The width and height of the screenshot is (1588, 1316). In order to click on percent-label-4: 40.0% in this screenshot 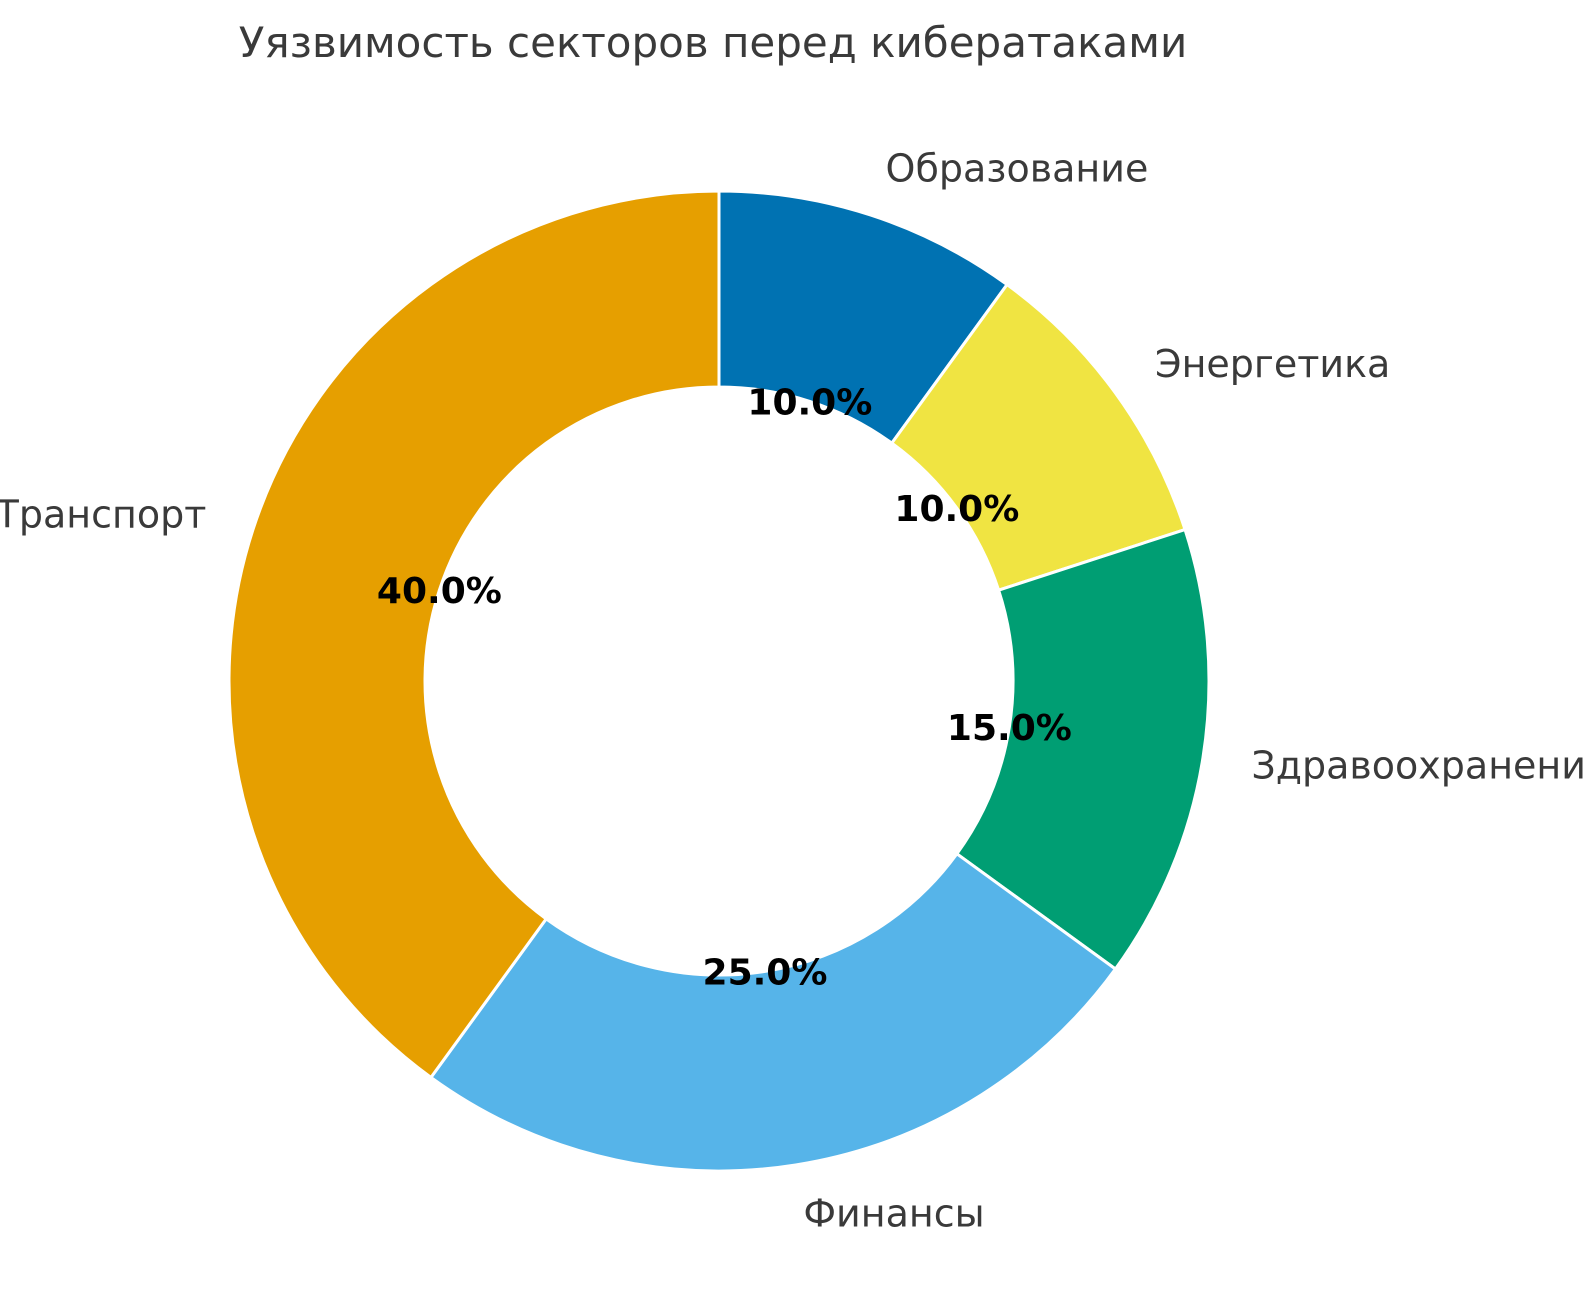, I will do `click(439, 591)`.